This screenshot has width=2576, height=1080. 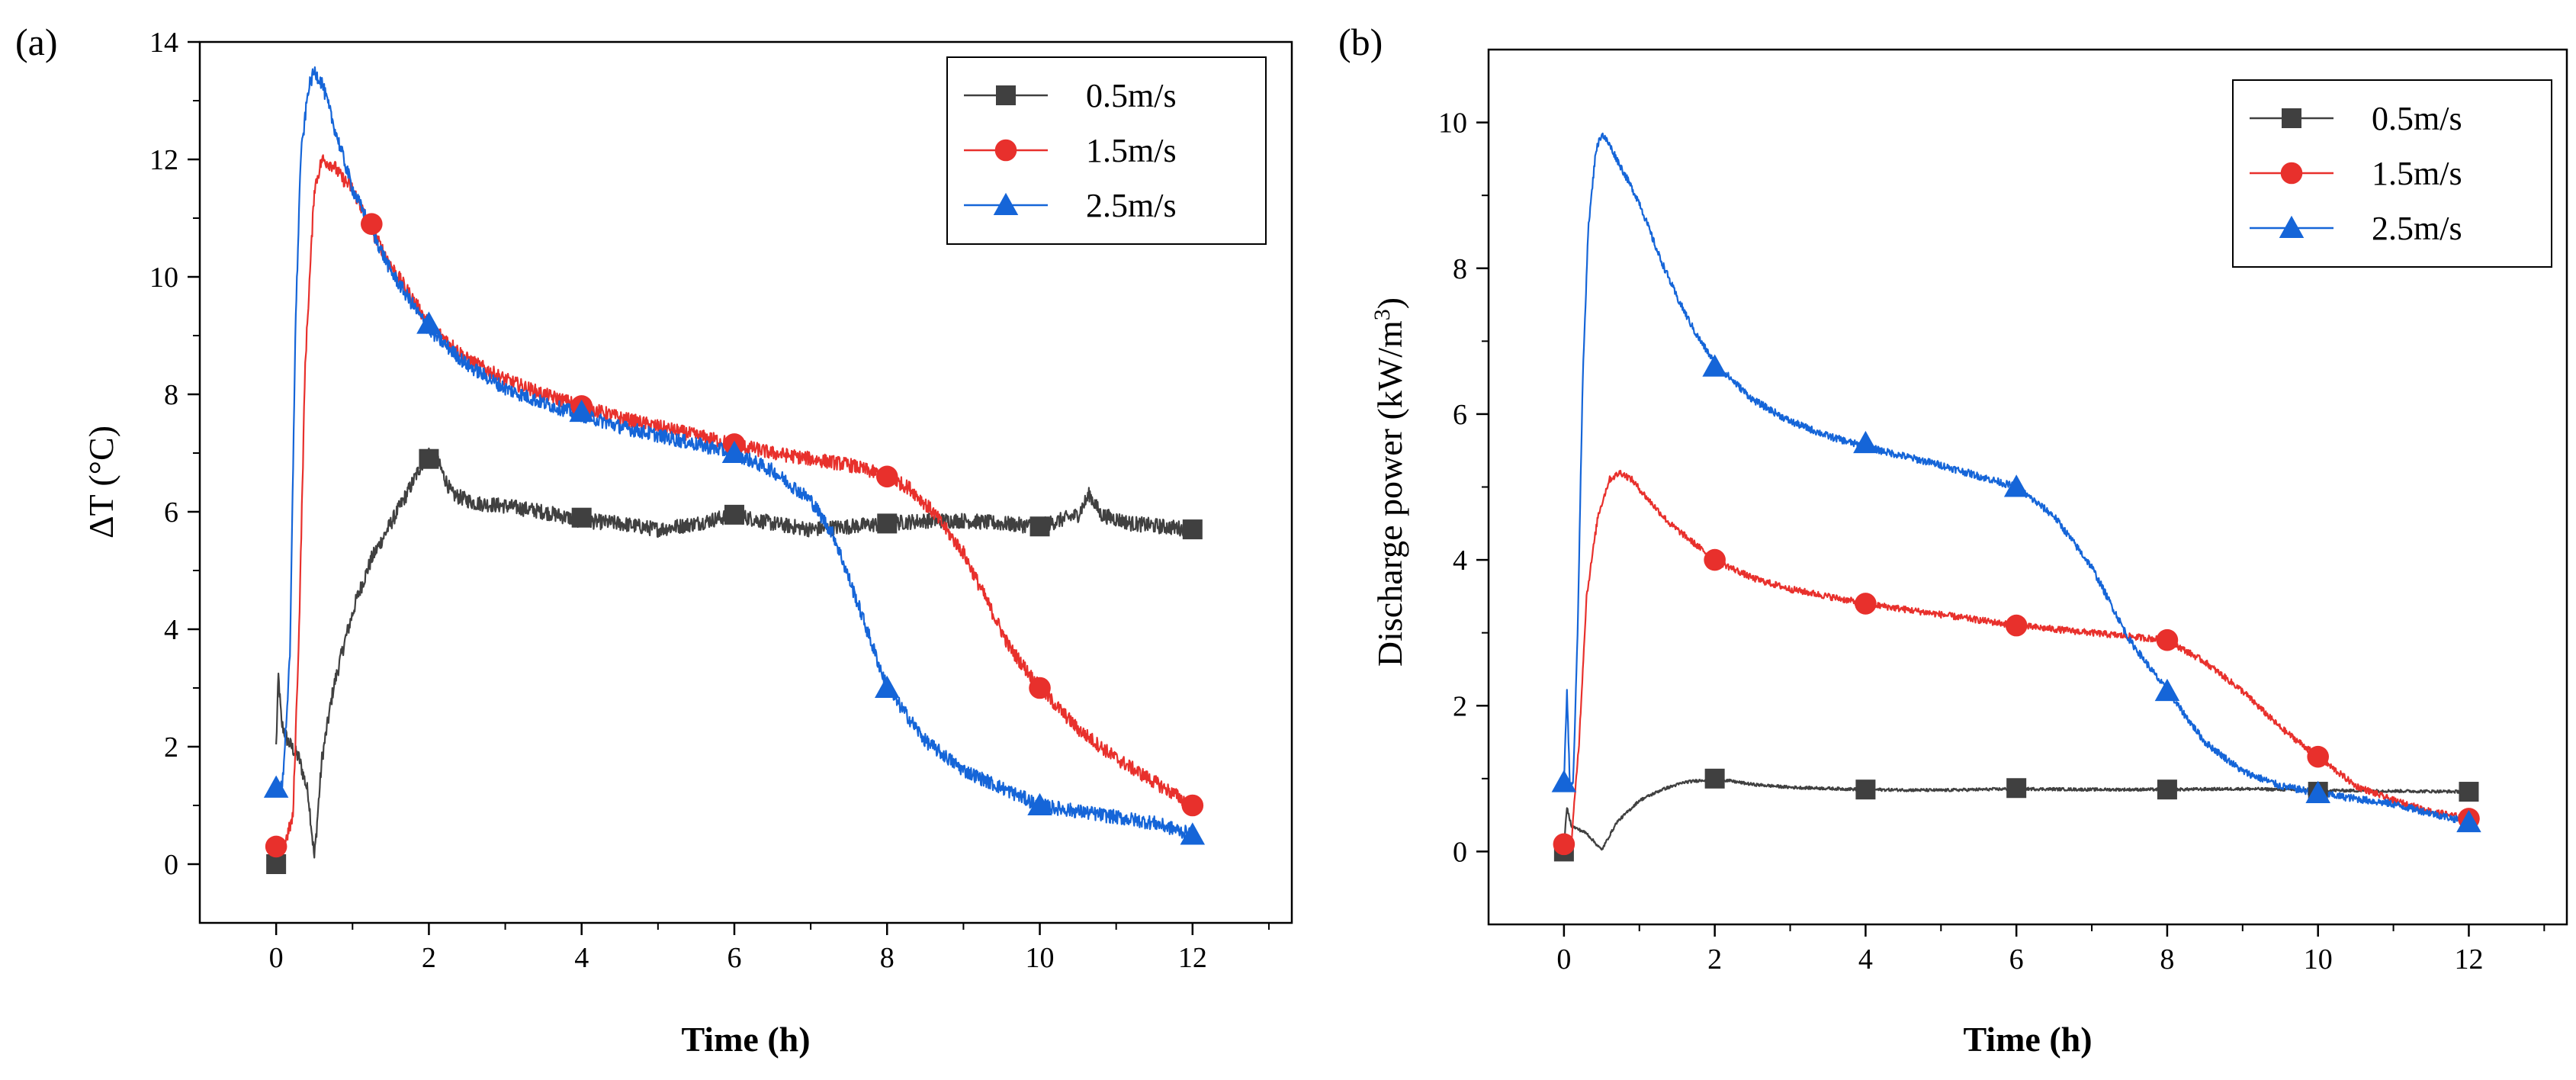 What do you see at coordinates (101, 482) in the screenshot?
I see `y-axis-label-a: ΔT (°C)` at bounding box center [101, 482].